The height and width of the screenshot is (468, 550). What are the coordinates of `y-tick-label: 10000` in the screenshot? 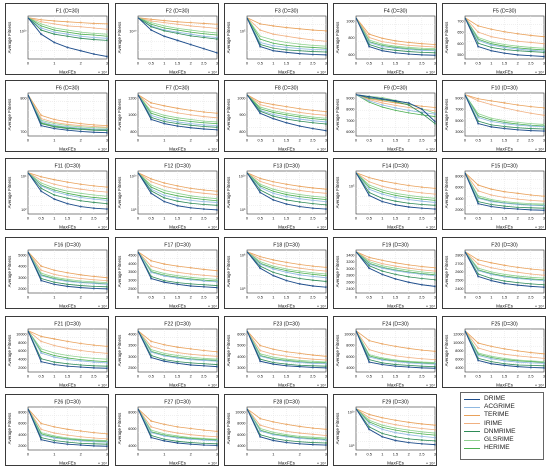 It's located at (21, 334).